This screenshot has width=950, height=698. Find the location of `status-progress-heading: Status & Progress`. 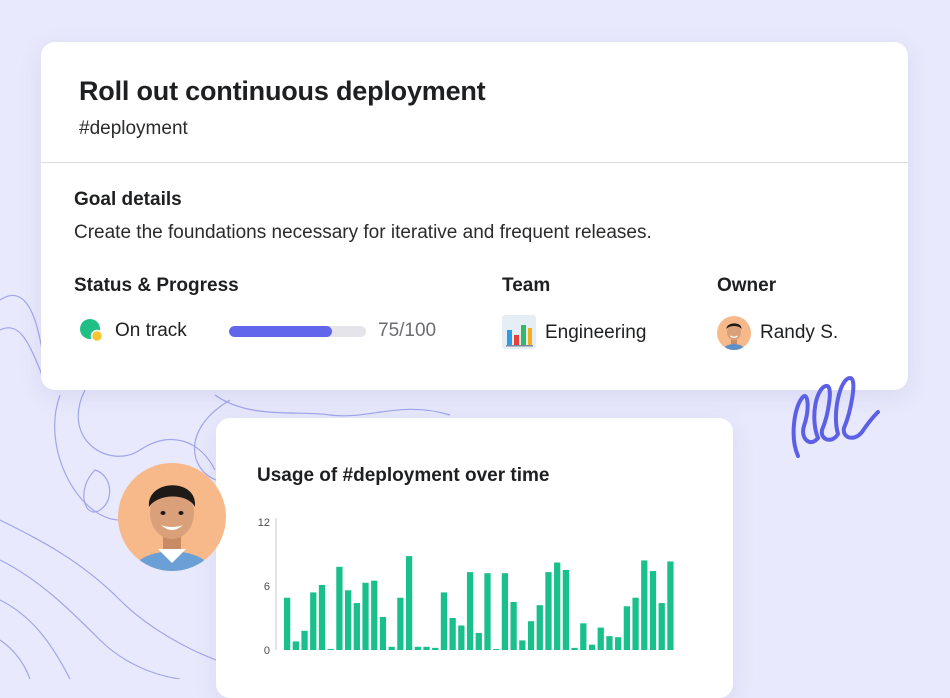

status-progress-heading: Status & Progress is located at coordinates (156, 285).